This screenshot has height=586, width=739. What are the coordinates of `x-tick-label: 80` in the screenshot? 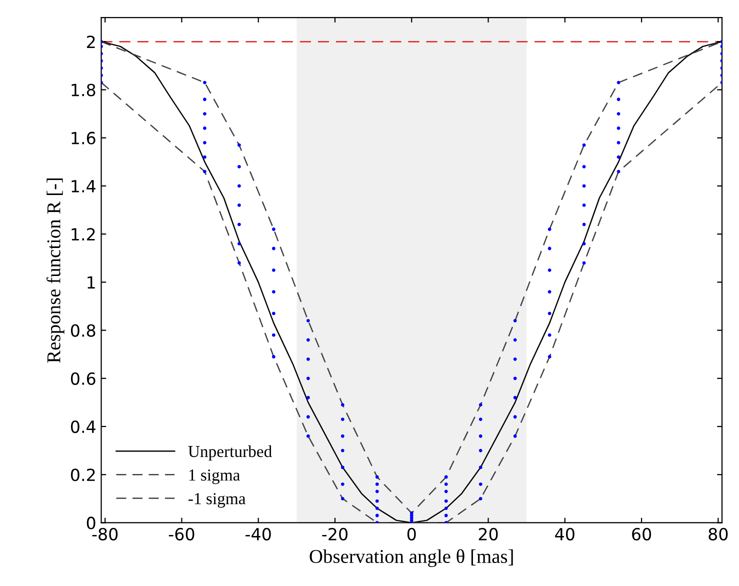 It's located at (718, 534).